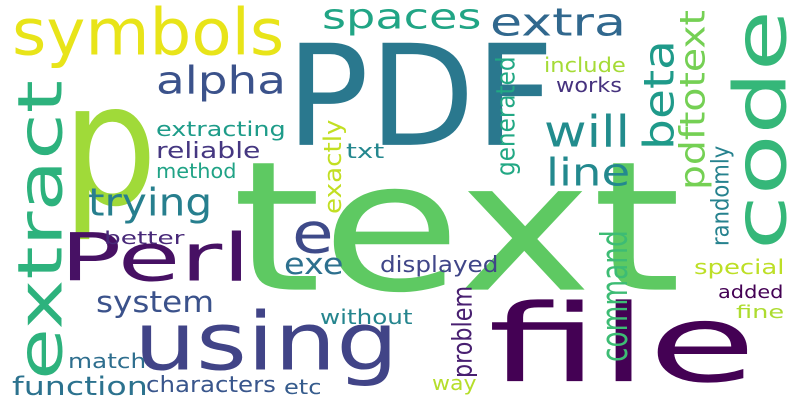 Image resolution: width=800 pixels, height=400 pixels. I want to click on word-code: code, so click(759, 130).